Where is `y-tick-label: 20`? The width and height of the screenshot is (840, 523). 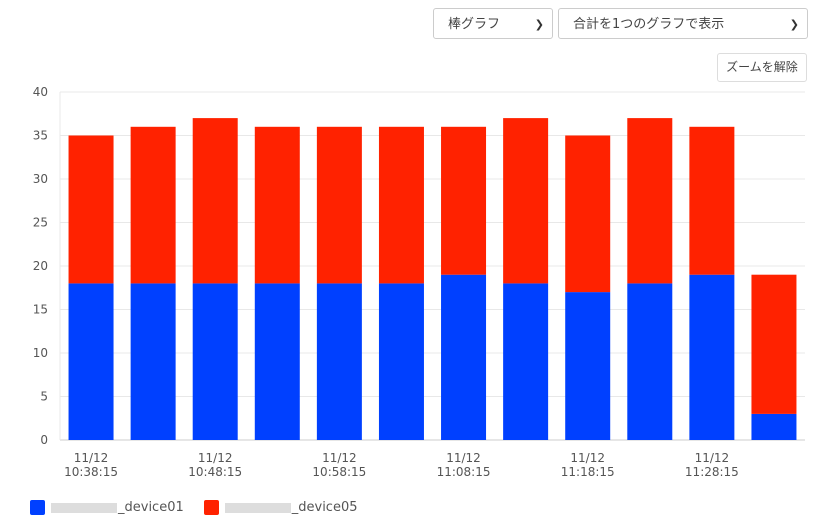
y-tick-label: 20 is located at coordinates (40, 266).